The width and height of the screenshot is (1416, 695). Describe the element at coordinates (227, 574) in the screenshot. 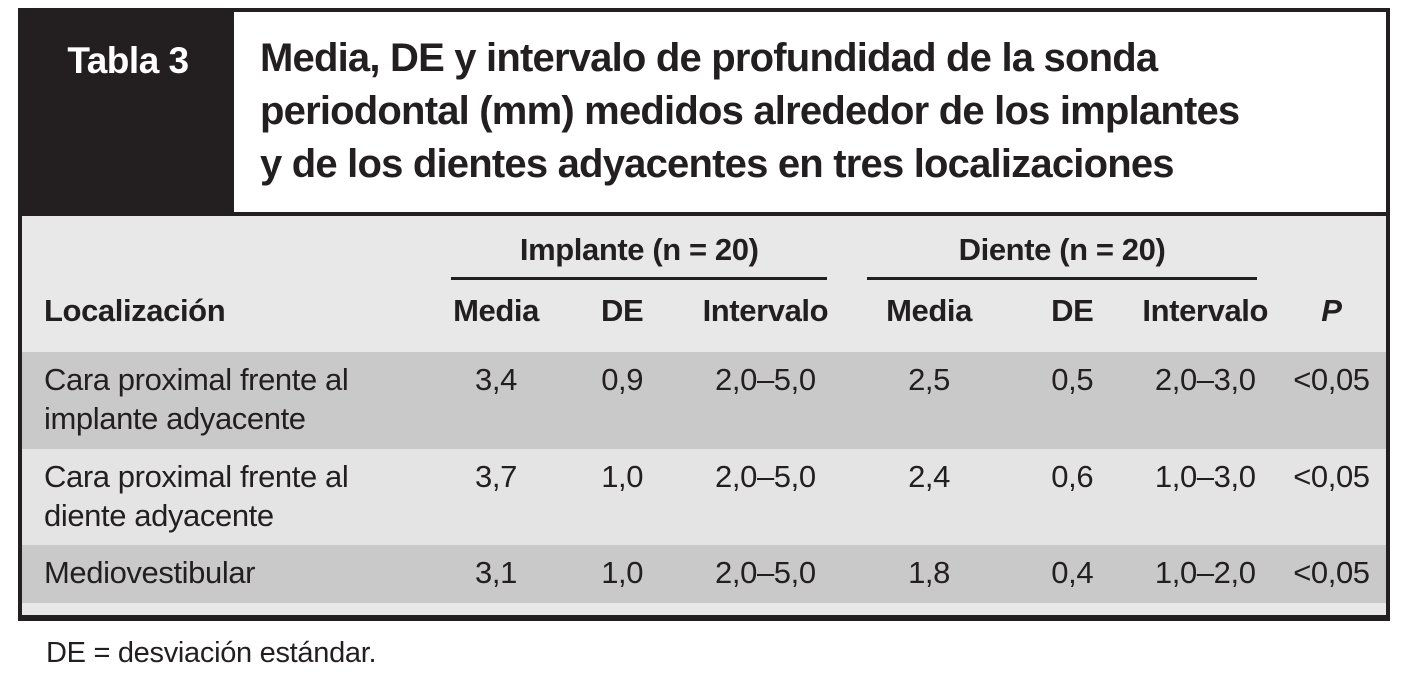

I see `row-location: Mediovestibular` at that location.